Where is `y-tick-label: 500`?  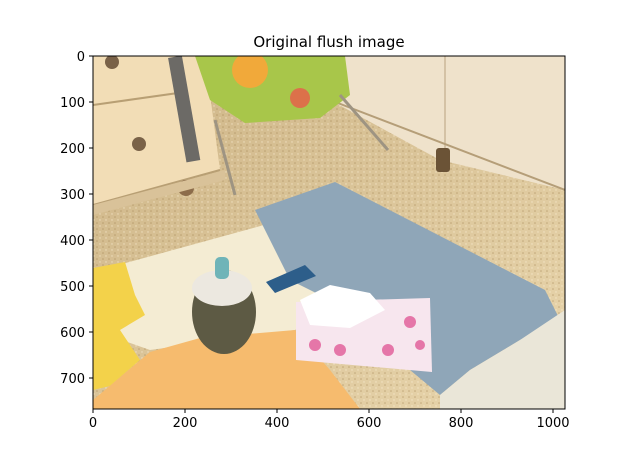
y-tick-label: 500 is located at coordinates (72, 287).